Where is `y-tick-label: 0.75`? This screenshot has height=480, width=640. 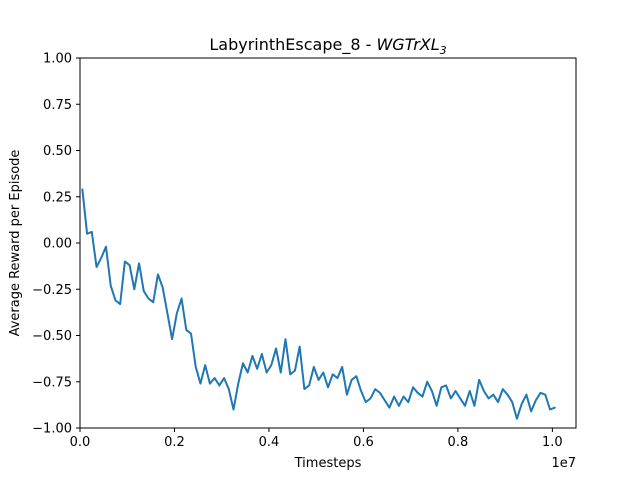 y-tick-label: 0.75 is located at coordinates (57, 105).